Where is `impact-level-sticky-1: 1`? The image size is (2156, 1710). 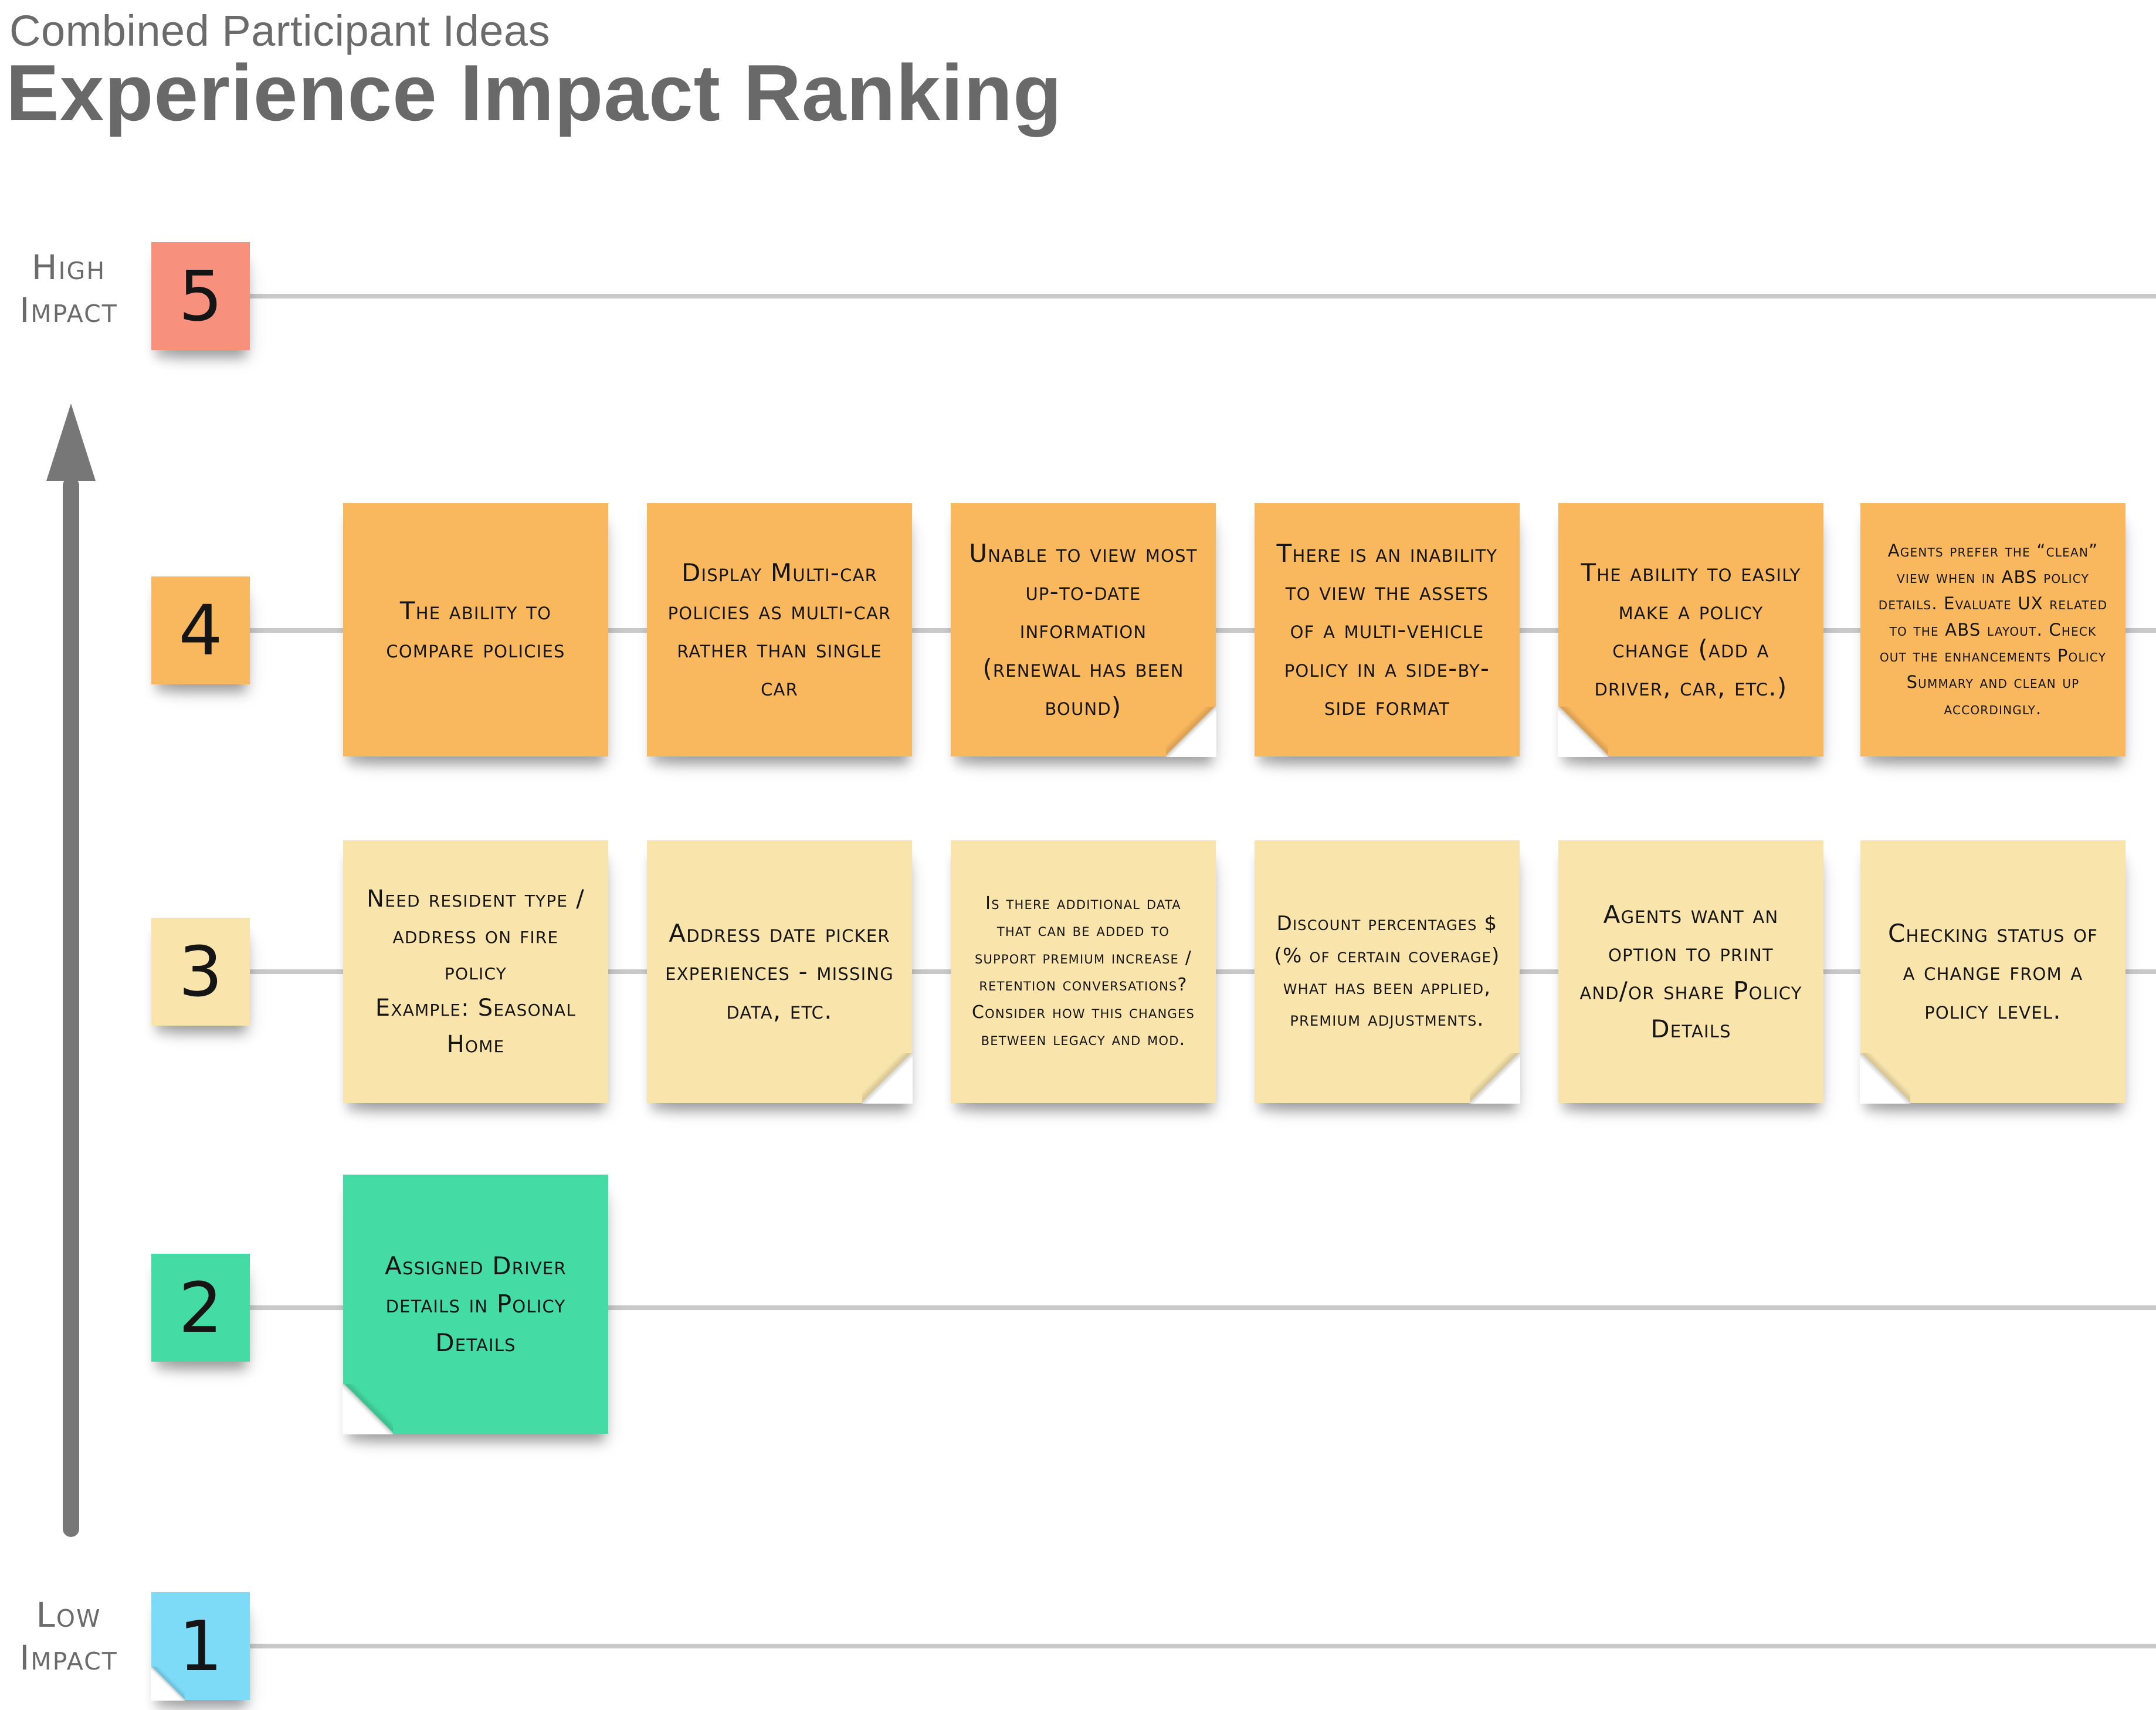
impact-level-sticky-1: 1 is located at coordinates (200, 1647).